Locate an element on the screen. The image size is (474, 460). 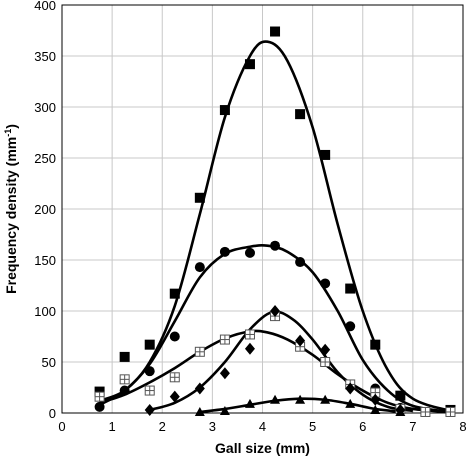
y-tick-label: 100 is located at coordinates (45, 311).